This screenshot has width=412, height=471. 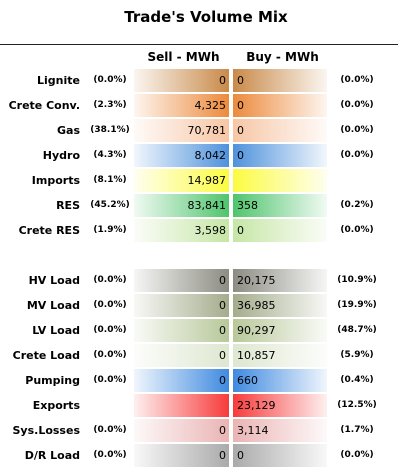 What do you see at coordinates (280, 280) in the screenshot?
I see `buy-value-cell: 20,175` at bounding box center [280, 280].